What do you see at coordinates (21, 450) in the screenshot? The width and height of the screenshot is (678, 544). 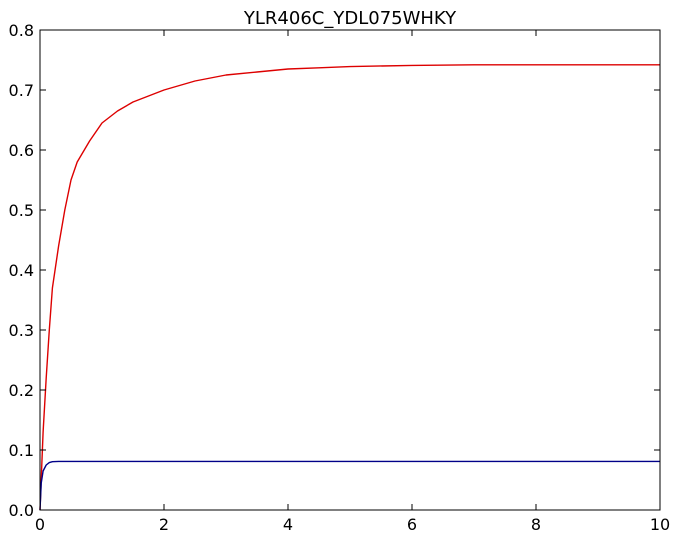 I see `y-tick-label: 0.1` at bounding box center [21, 450].